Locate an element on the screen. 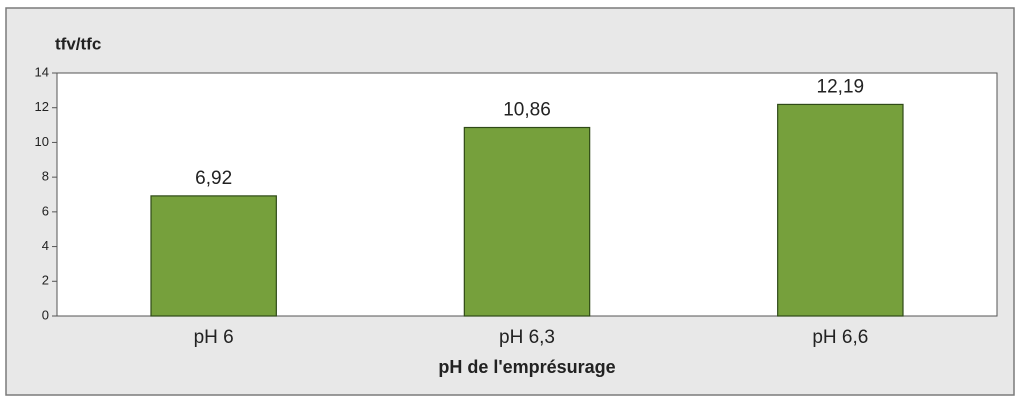 This screenshot has width=1020, height=404. value-label: 12,19 is located at coordinates (841, 86).